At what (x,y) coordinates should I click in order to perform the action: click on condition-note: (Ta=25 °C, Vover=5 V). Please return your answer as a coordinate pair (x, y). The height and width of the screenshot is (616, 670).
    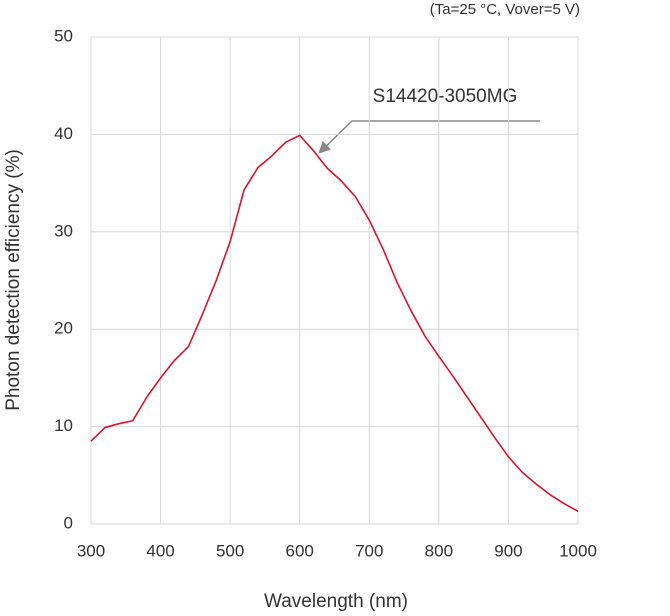
    Looking at the image, I should click on (505, 9).